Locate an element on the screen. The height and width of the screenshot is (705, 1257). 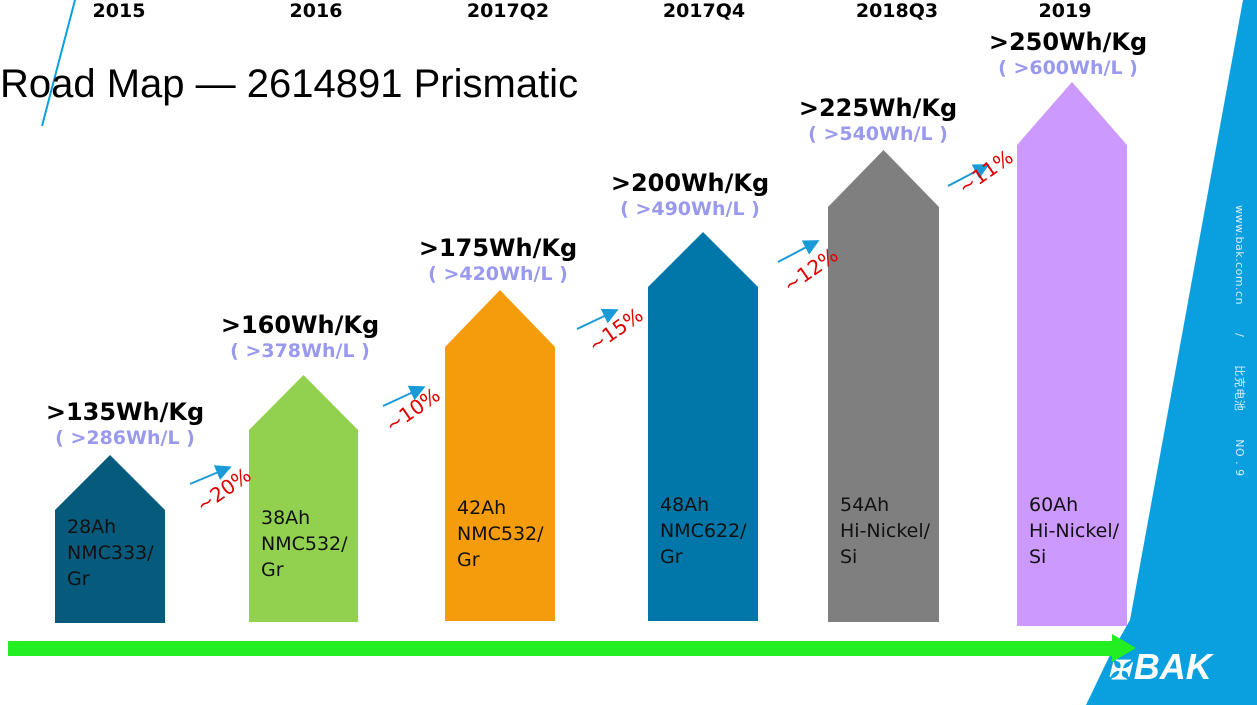
year-label: 2019 is located at coordinates (1065, 11).